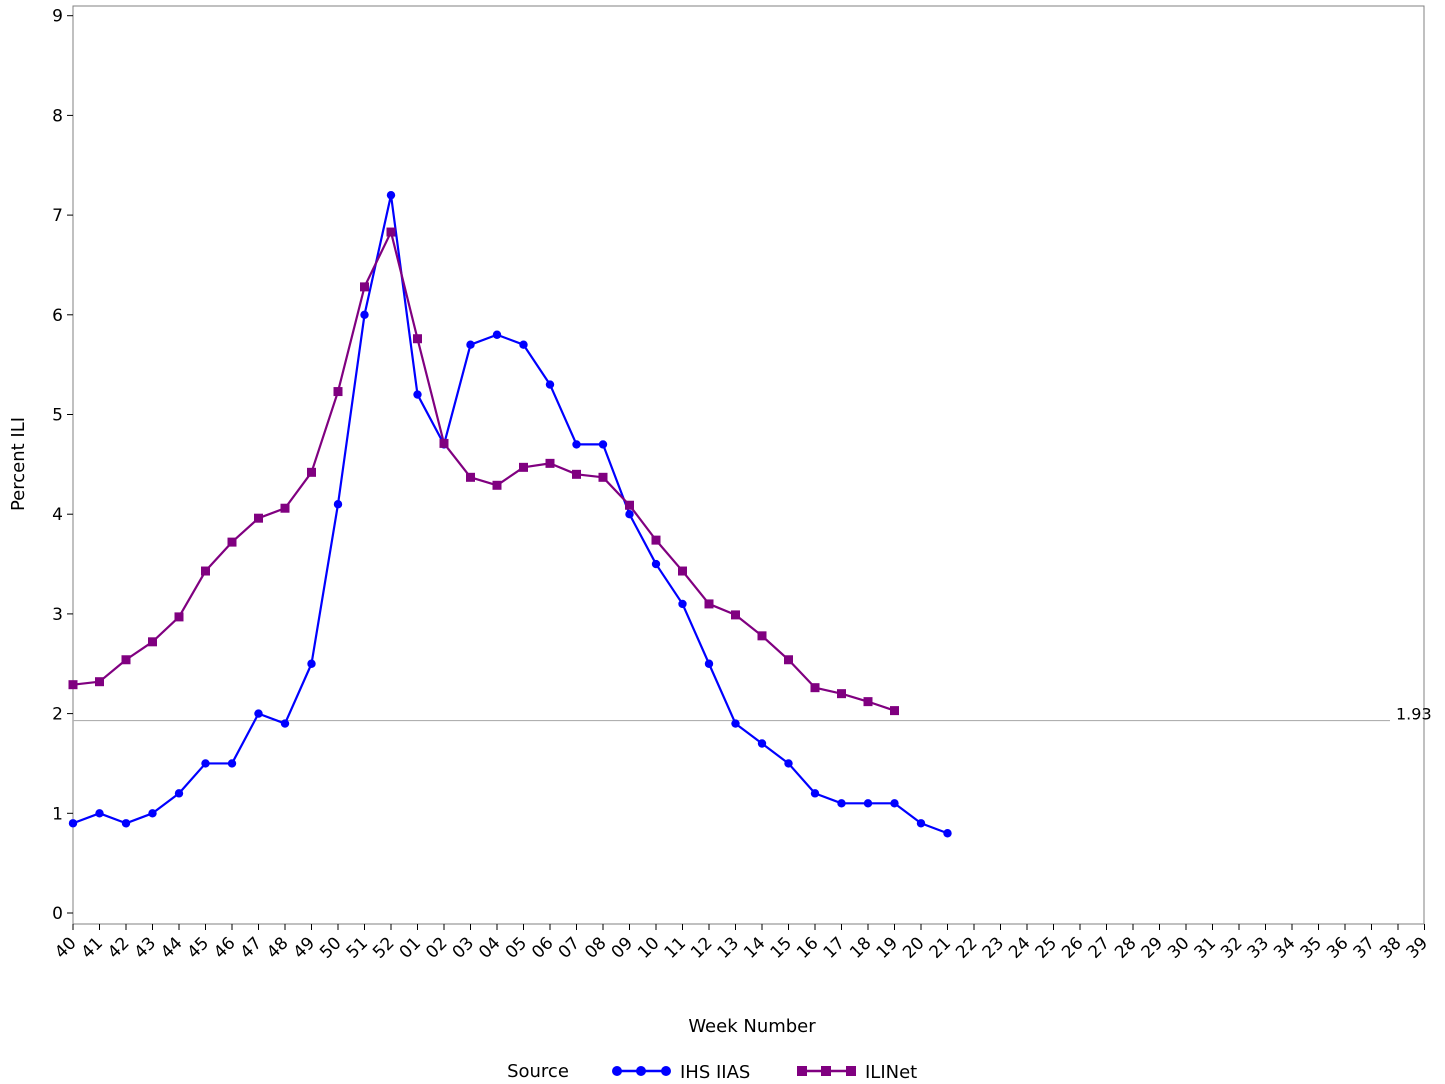 The height and width of the screenshot is (1084, 1445). Describe the element at coordinates (542, 947) in the screenshot. I see `x-tick-label: 06` at that location.